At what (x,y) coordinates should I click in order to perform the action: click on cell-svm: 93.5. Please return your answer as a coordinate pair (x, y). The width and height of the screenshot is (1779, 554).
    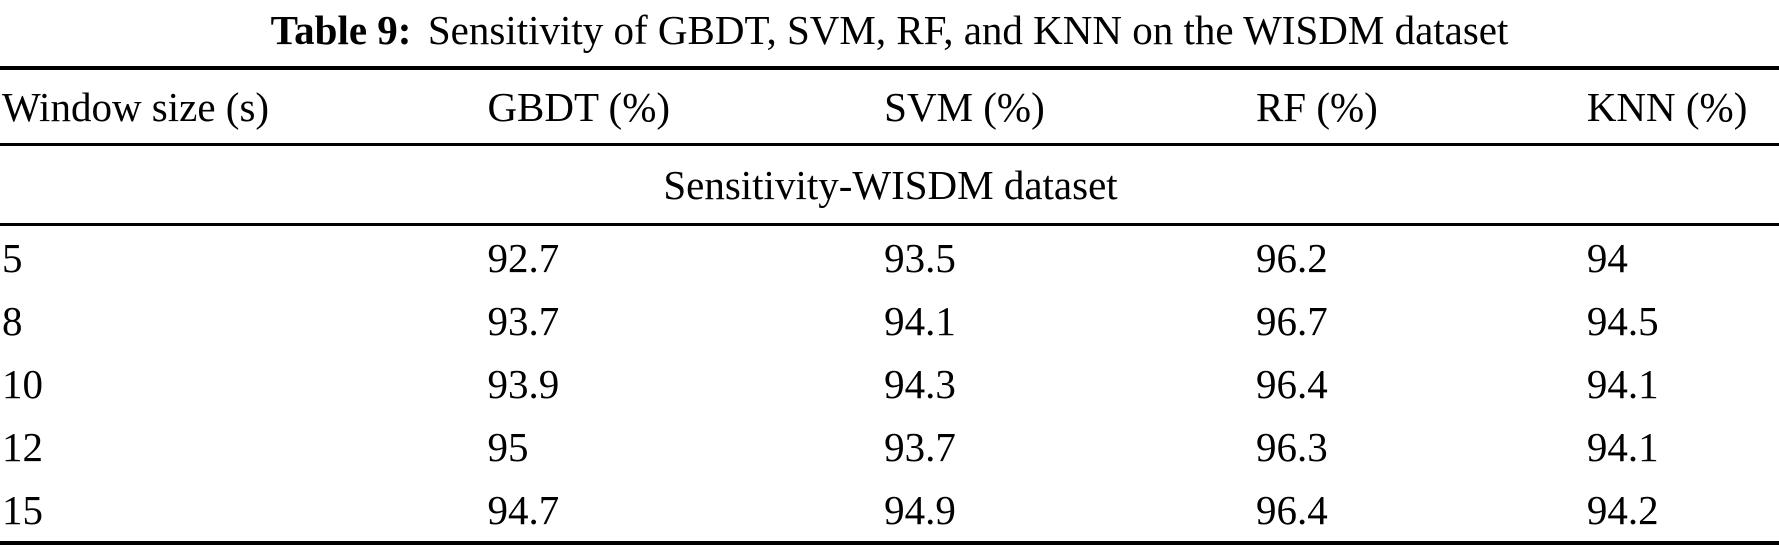
    Looking at the image, I should click on (920, 257).